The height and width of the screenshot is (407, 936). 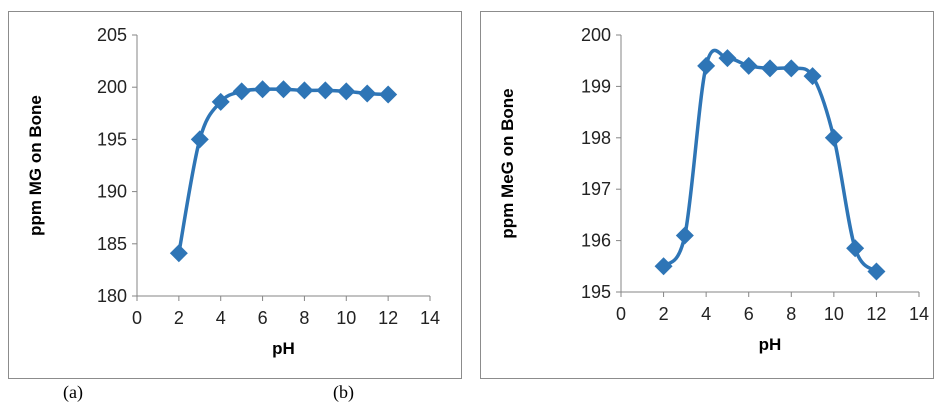 What do you see at coordinates (73, 392) in the screenshot?
I see `caption-a: (a)` at bounding box center [73, 392].